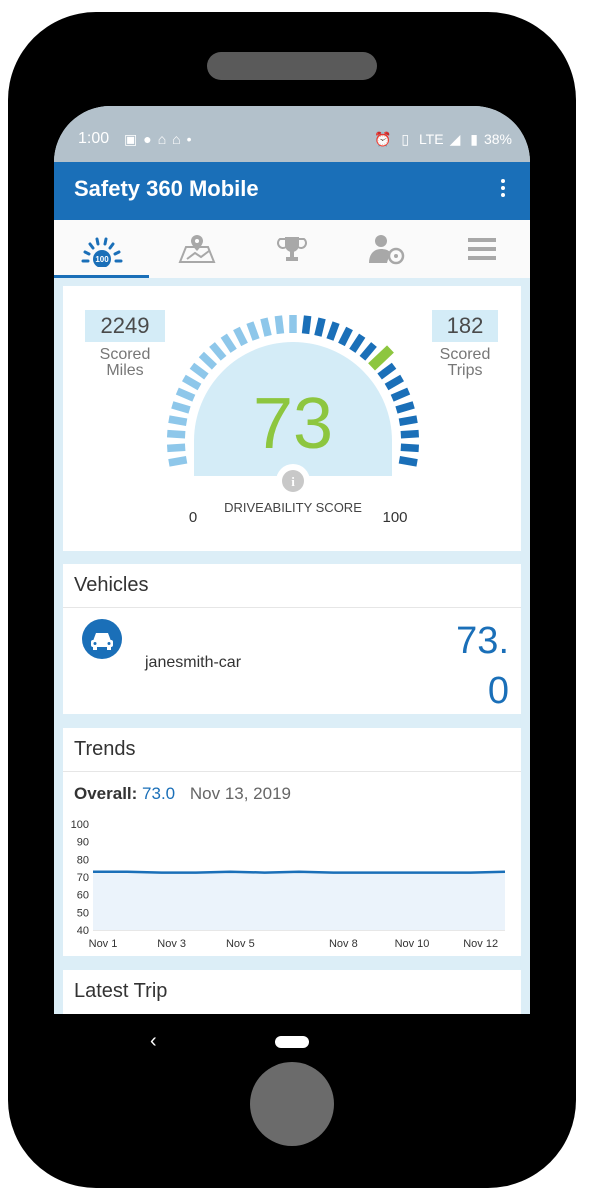 The image size is (595, 1200). I want to click on x-tick-label: Nov 10, so click(412, 944).